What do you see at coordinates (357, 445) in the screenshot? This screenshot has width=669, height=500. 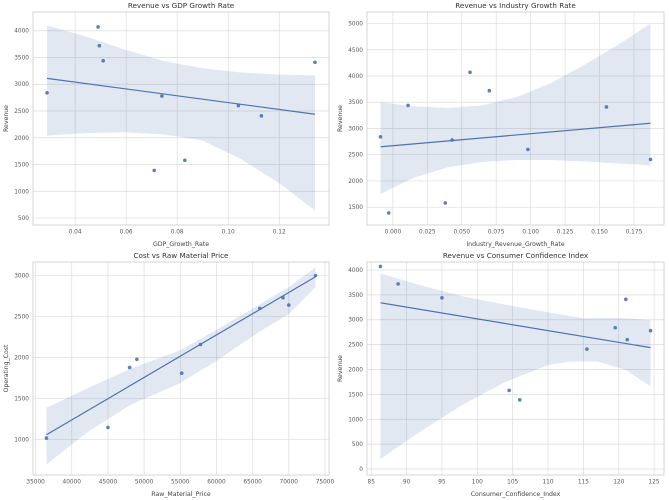 I see `y-tick-label: 500` at bounding box center [357, 445].